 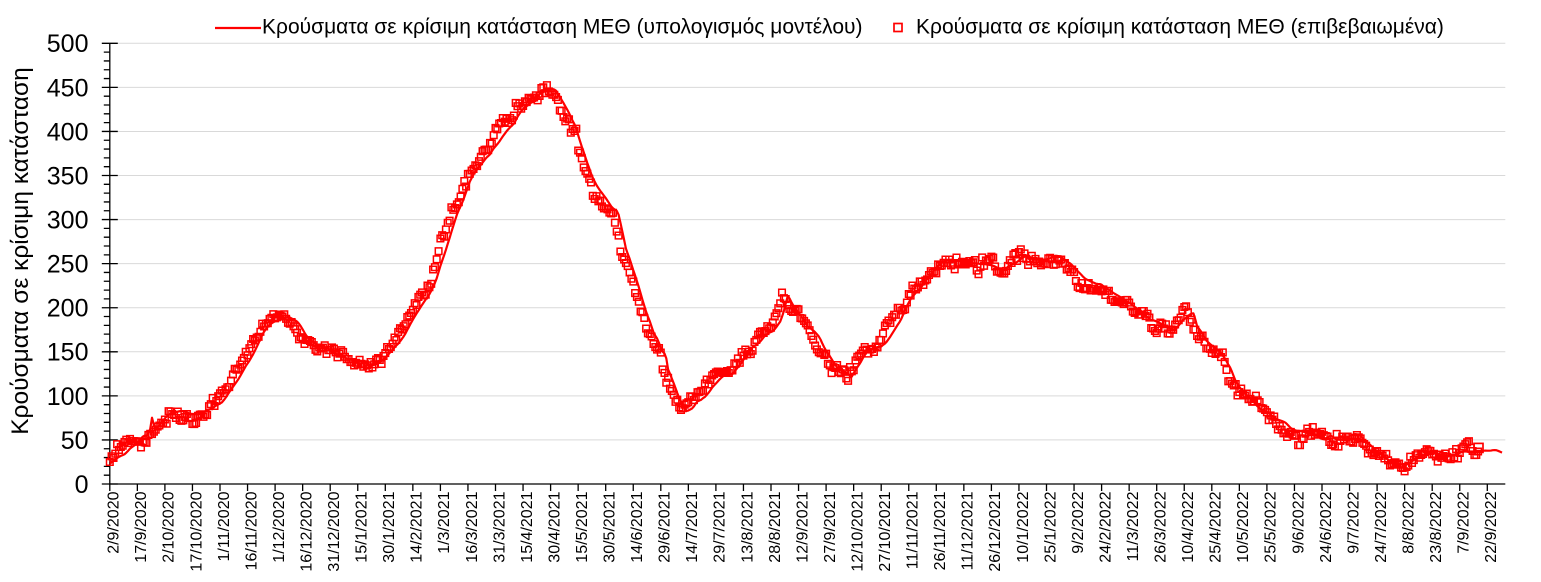 What do you see at coordinates (610, 526) in the screenshot?
I see `svg-text: 30/5/2021` at bounding box center [610, 526].